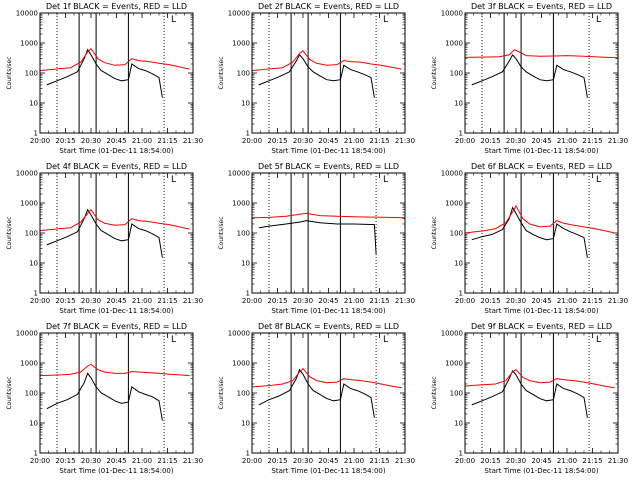 This screenshot has height=480, width=640. Describe the element at coordinates (541, 166) in the screenshot. I see `panel-title: Det 6f BLACK = Events, RED = LLD` at that location.